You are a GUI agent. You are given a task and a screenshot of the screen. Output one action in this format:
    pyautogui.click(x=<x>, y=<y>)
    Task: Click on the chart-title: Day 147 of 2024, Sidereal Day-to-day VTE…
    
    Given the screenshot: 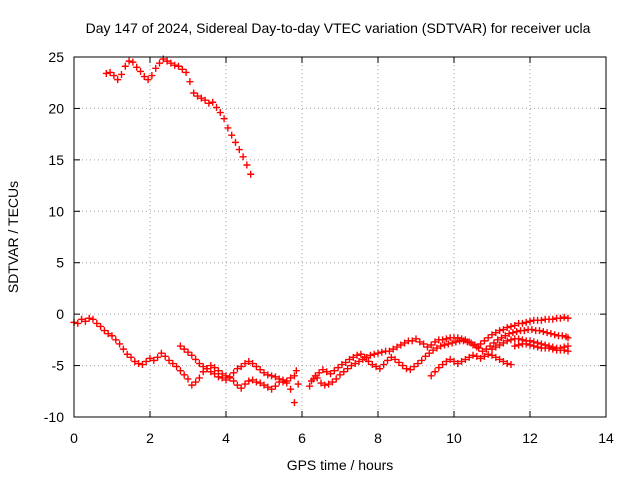 What is the action you would take?
    pyautogui.click(x=338, y=28)
    